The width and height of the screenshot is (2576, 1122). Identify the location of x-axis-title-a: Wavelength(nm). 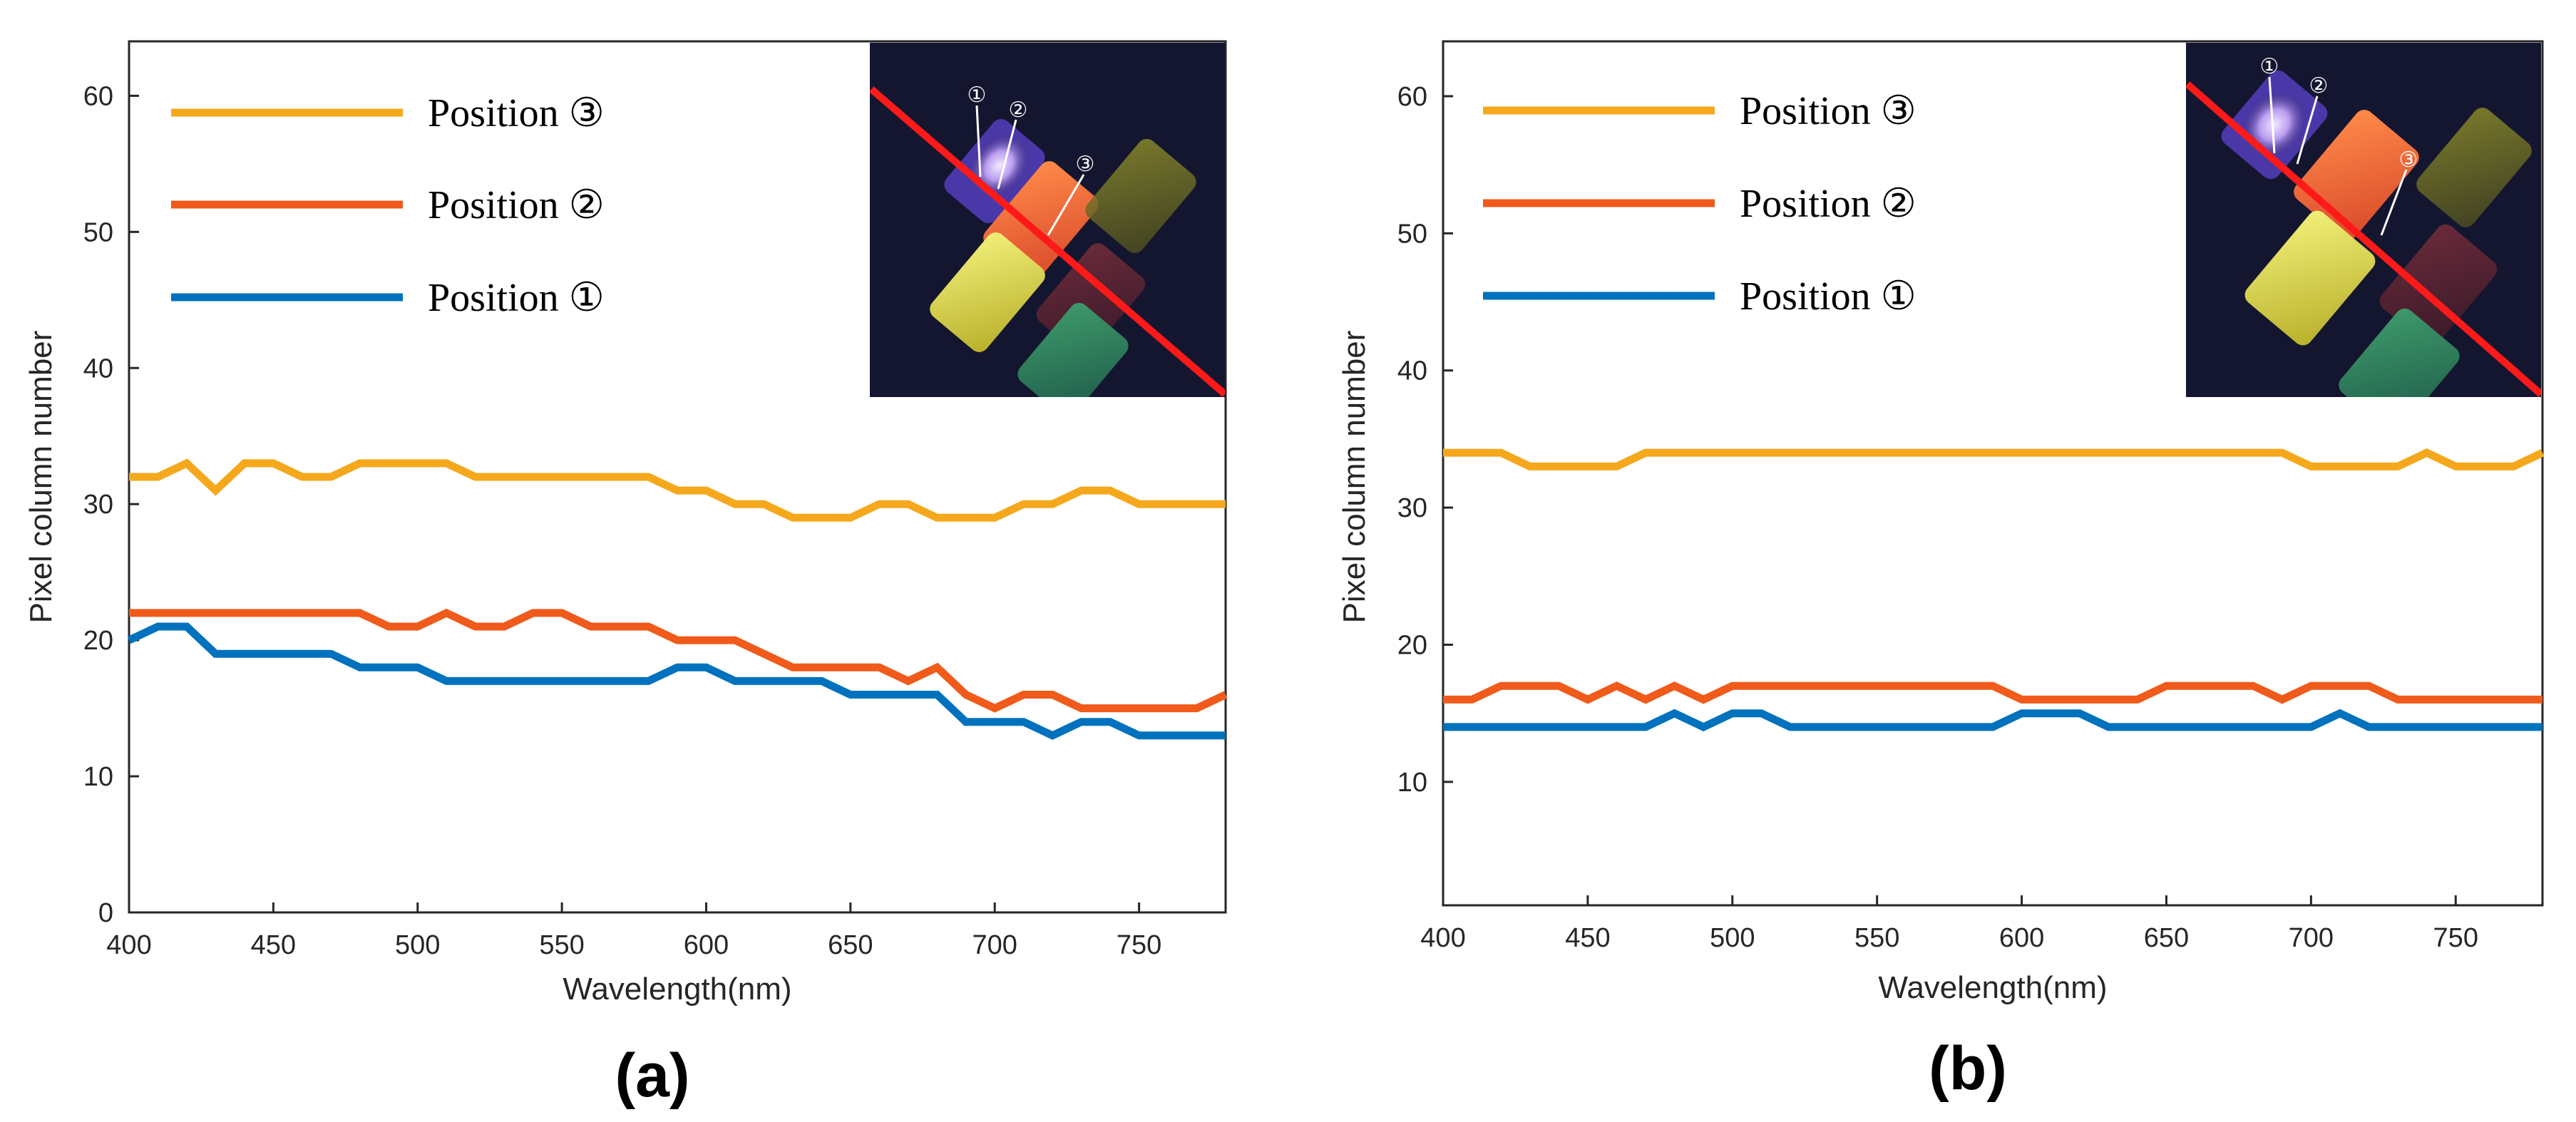
(677, 989).